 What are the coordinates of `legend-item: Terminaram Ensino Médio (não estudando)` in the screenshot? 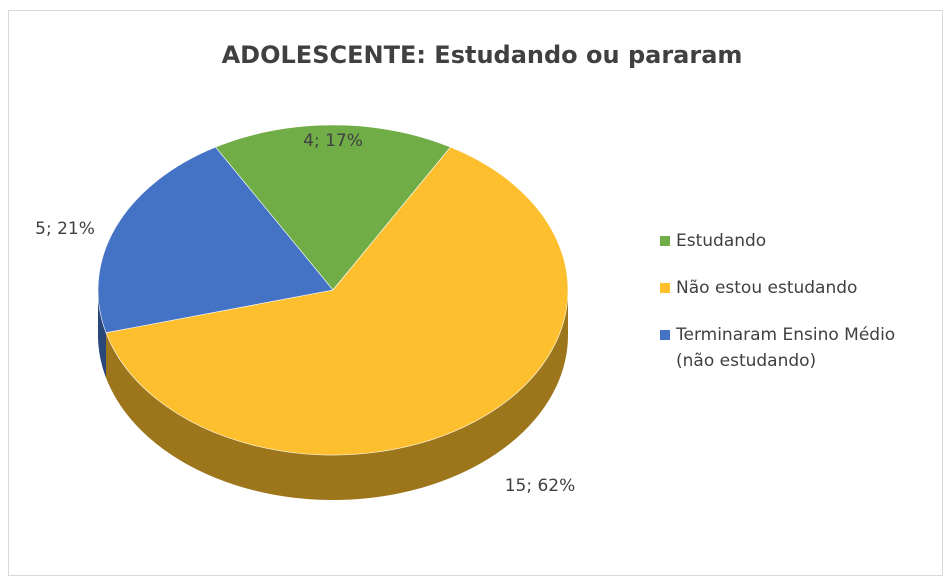 It's located at (797, 348).